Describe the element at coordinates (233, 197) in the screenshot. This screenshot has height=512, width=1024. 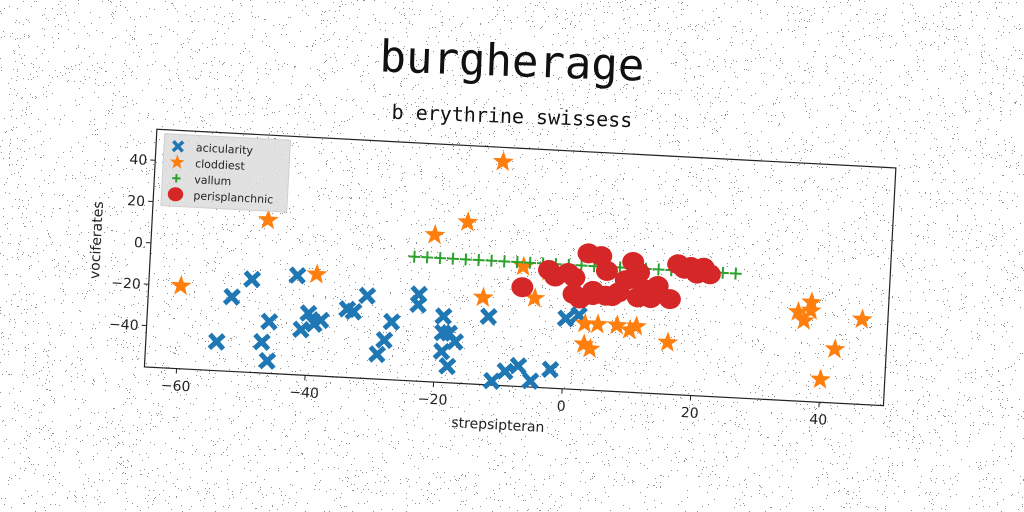
I see `legend-label: perisplanchnic` at that location.